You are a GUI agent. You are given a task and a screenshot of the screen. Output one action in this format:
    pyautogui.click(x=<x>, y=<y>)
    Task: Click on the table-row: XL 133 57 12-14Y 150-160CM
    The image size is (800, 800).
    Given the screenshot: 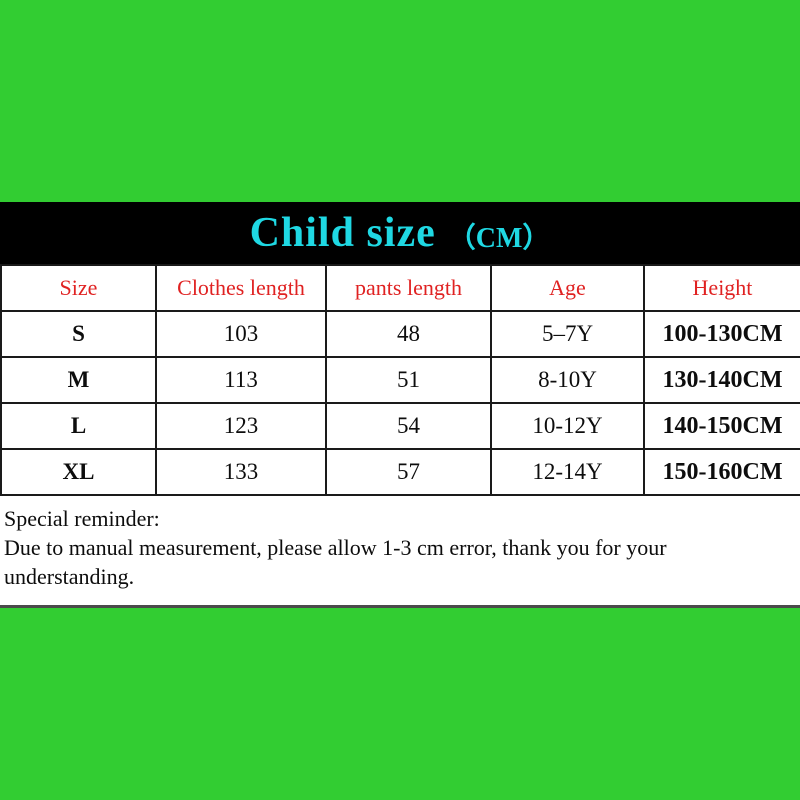 What is the action you would take?
    pyautogui.click(x=400, y=472)
    